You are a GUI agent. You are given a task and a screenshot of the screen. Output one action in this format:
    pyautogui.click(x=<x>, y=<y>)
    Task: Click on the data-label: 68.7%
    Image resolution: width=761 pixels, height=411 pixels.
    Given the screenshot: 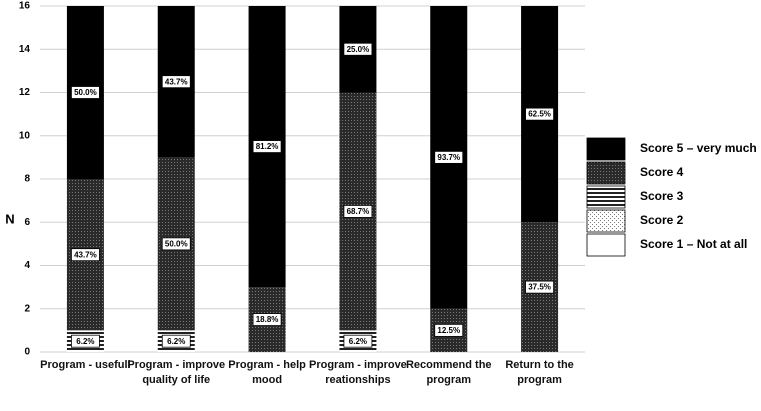 What is the action you would take?
    pyautogui.click(x=358, y=211)
    